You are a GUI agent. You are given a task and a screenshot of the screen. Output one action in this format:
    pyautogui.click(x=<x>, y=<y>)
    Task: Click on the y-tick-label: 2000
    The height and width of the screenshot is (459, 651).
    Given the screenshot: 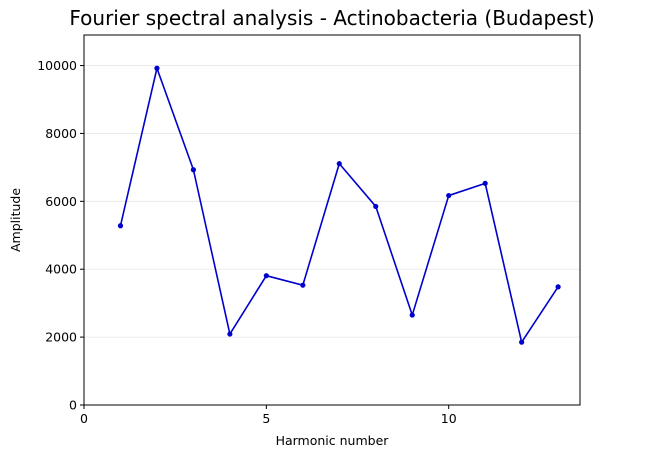 What is the action you would take?
    pyautogui.click(x=61, y=337)
    